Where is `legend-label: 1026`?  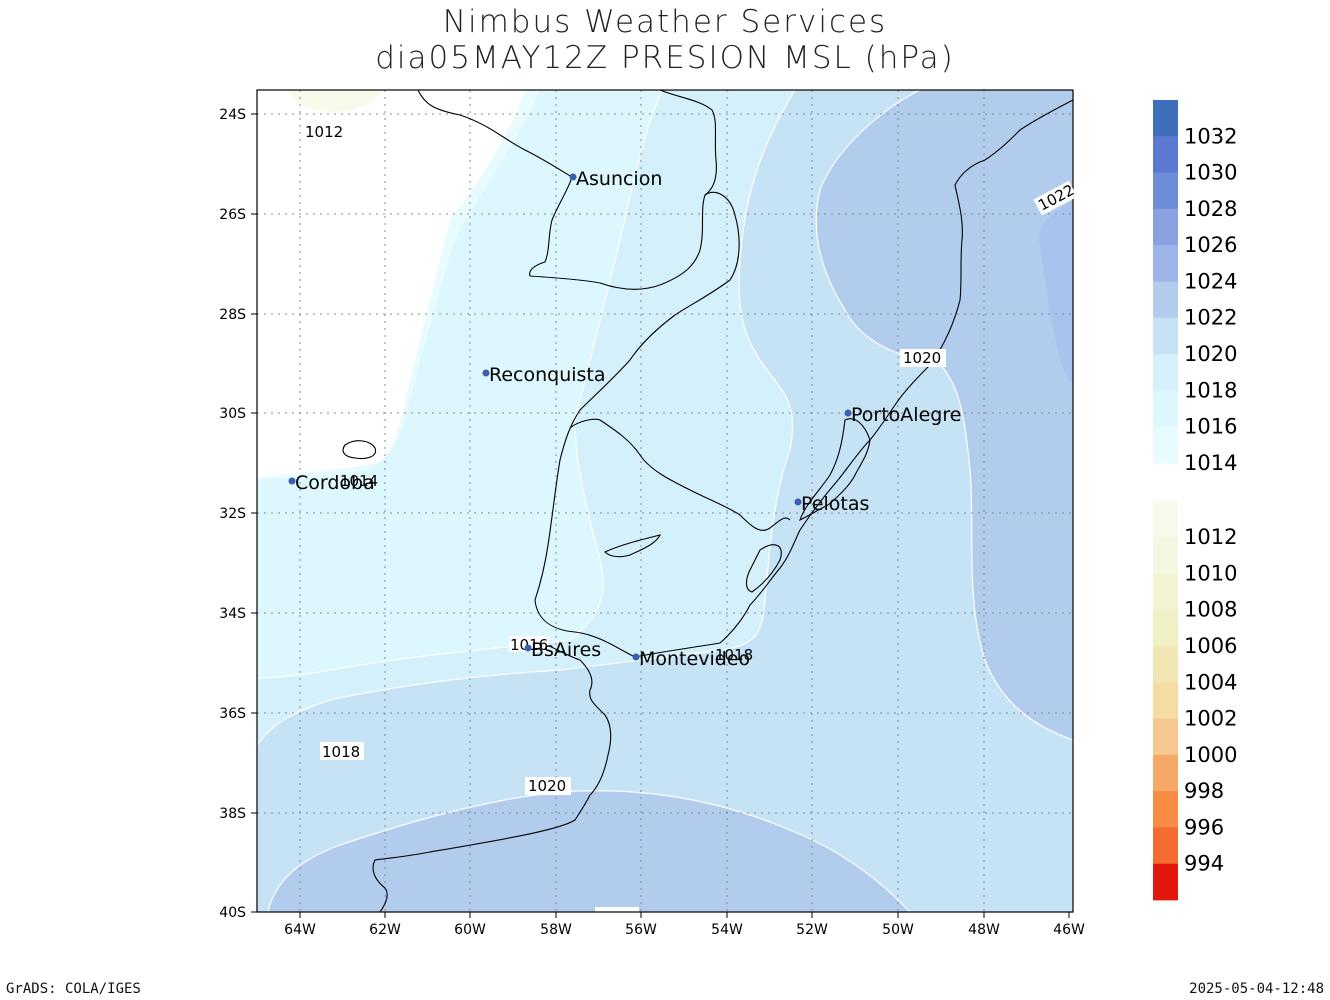 legend-label: 1026 is located at coordinates (1210, 245).